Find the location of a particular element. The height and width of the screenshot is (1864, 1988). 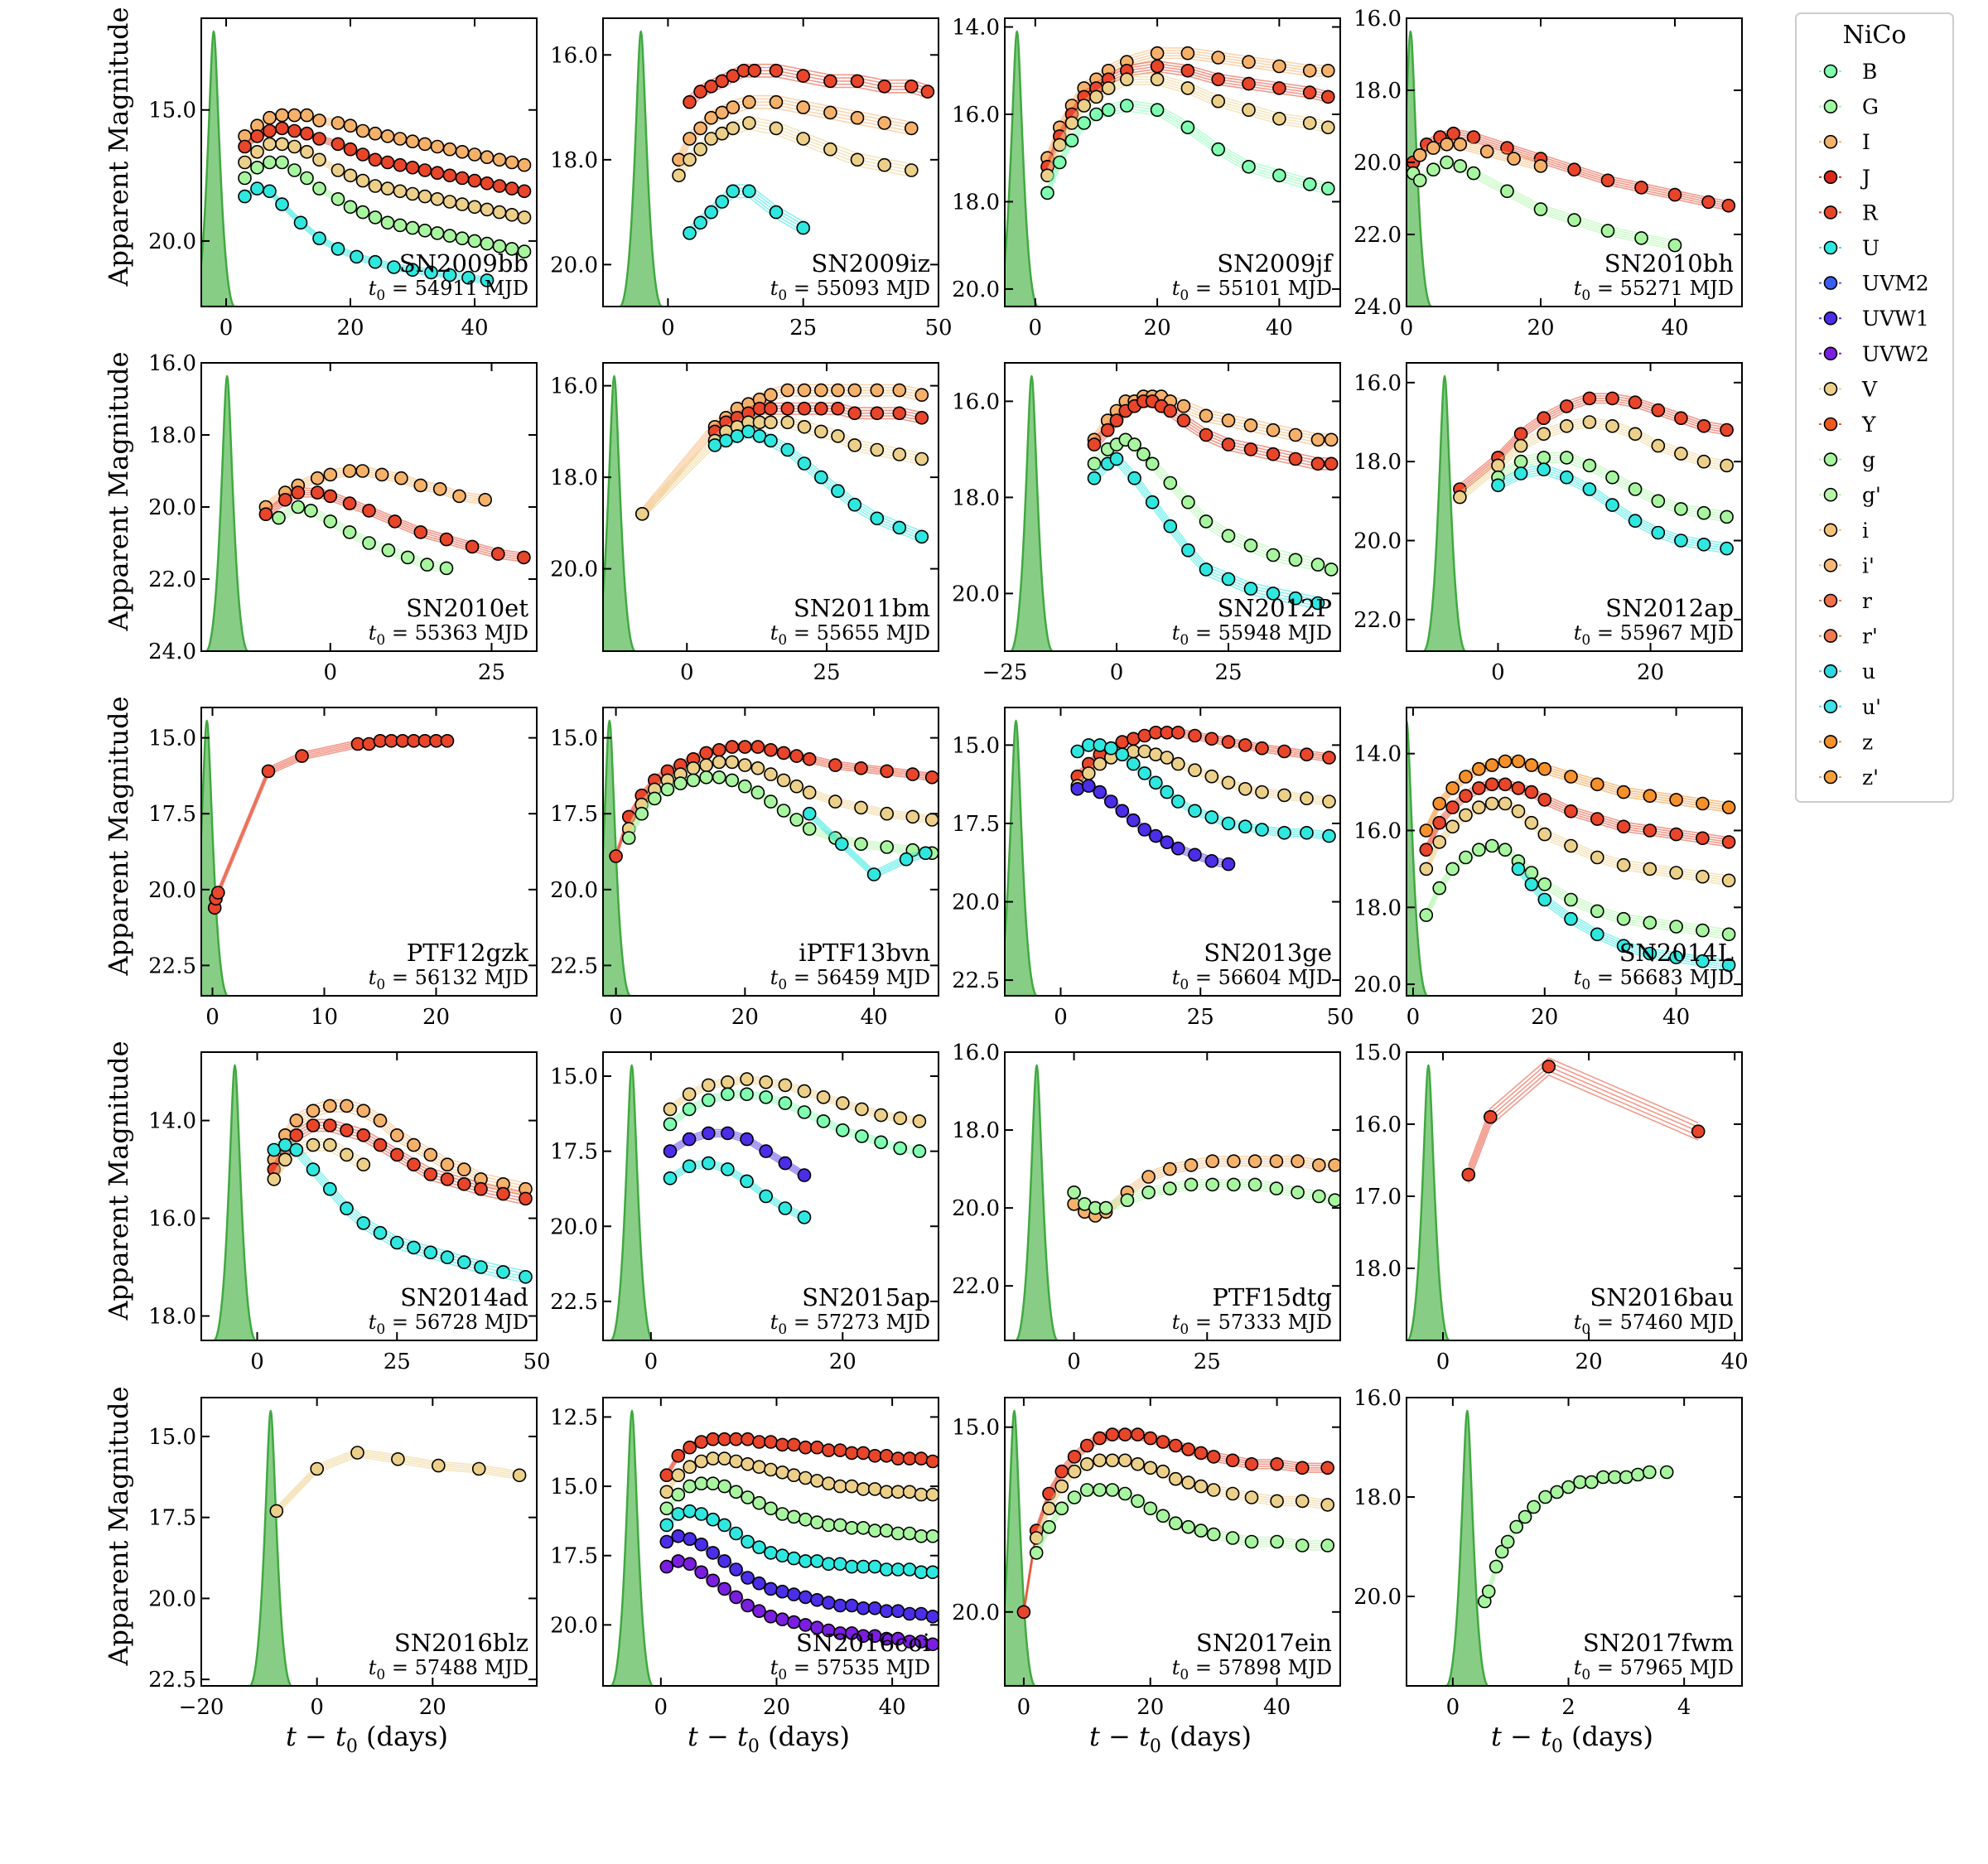

supernova-name: SN2009iz is located at coordinates (870, 263).